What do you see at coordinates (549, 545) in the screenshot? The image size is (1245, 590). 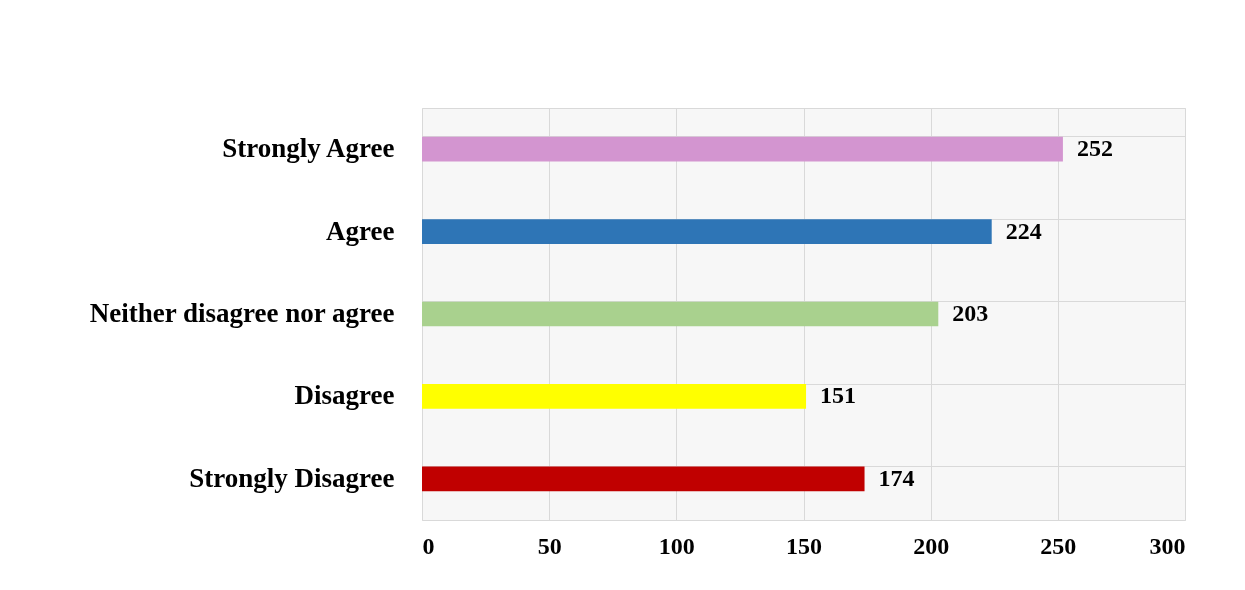 I see `x-tick-label: 50` at bounding box center [549, 545].